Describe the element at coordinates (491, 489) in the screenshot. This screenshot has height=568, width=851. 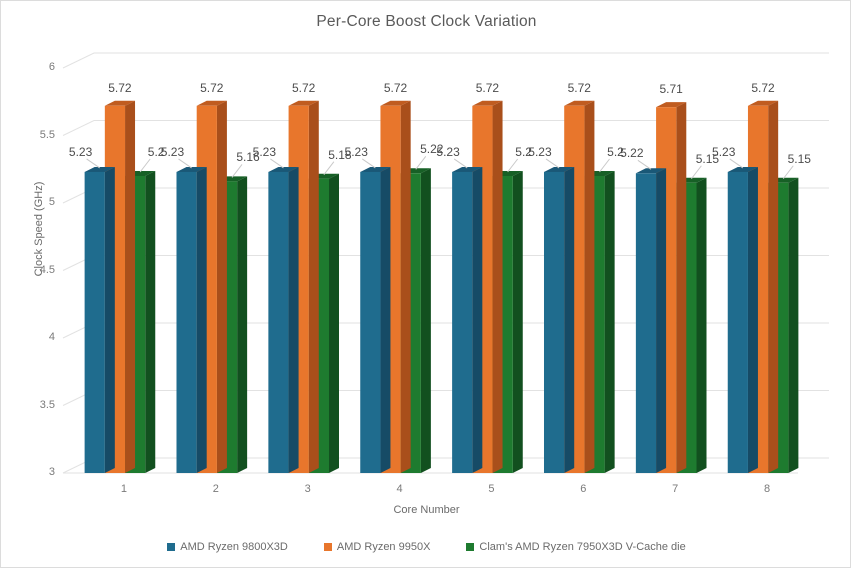
I see `x-tick-label: 5` at that location.